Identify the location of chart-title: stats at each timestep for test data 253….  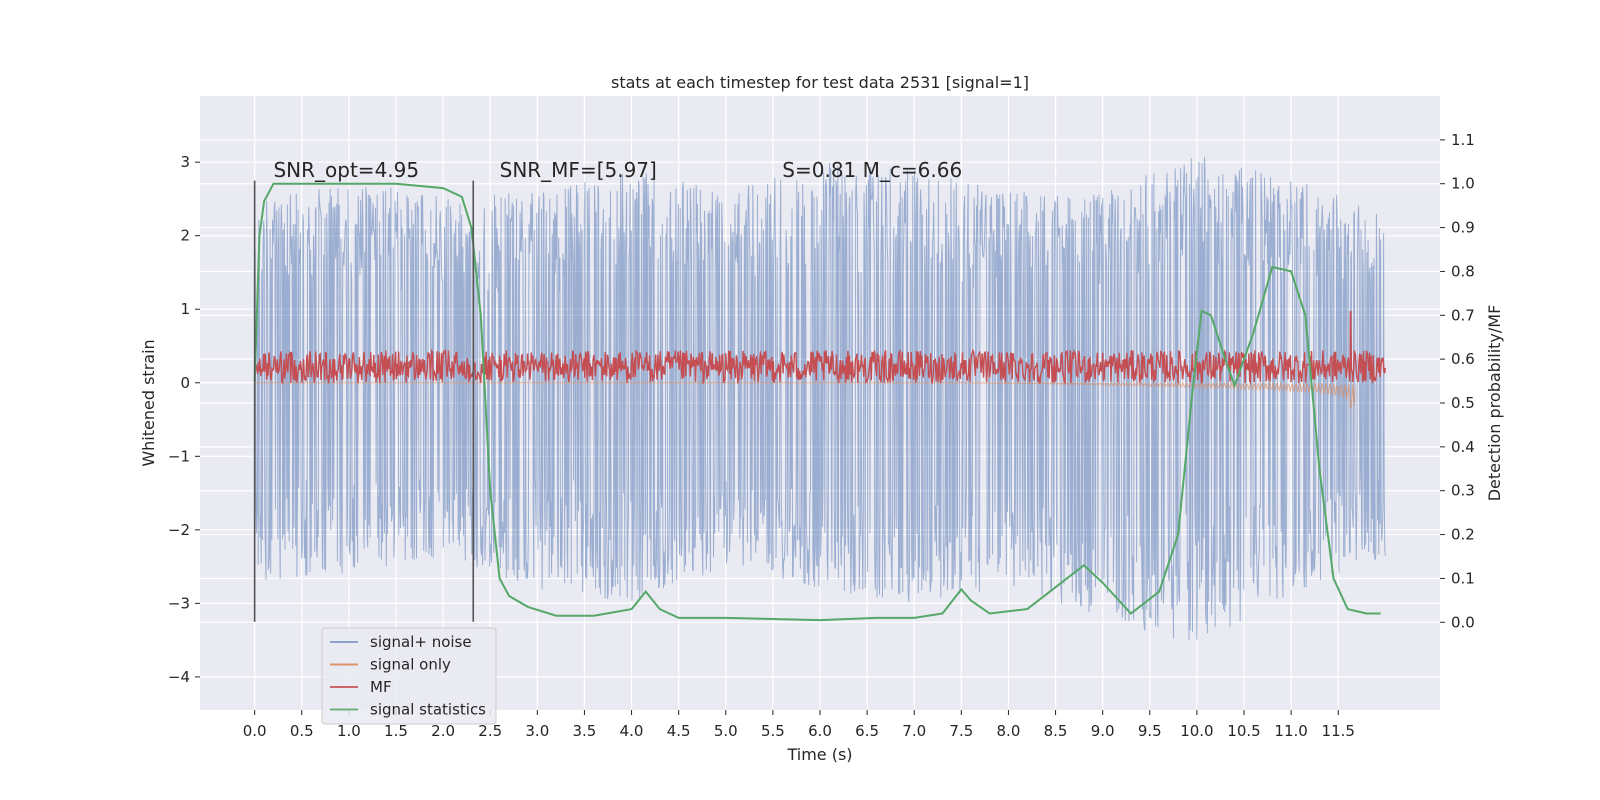
(820, 82).